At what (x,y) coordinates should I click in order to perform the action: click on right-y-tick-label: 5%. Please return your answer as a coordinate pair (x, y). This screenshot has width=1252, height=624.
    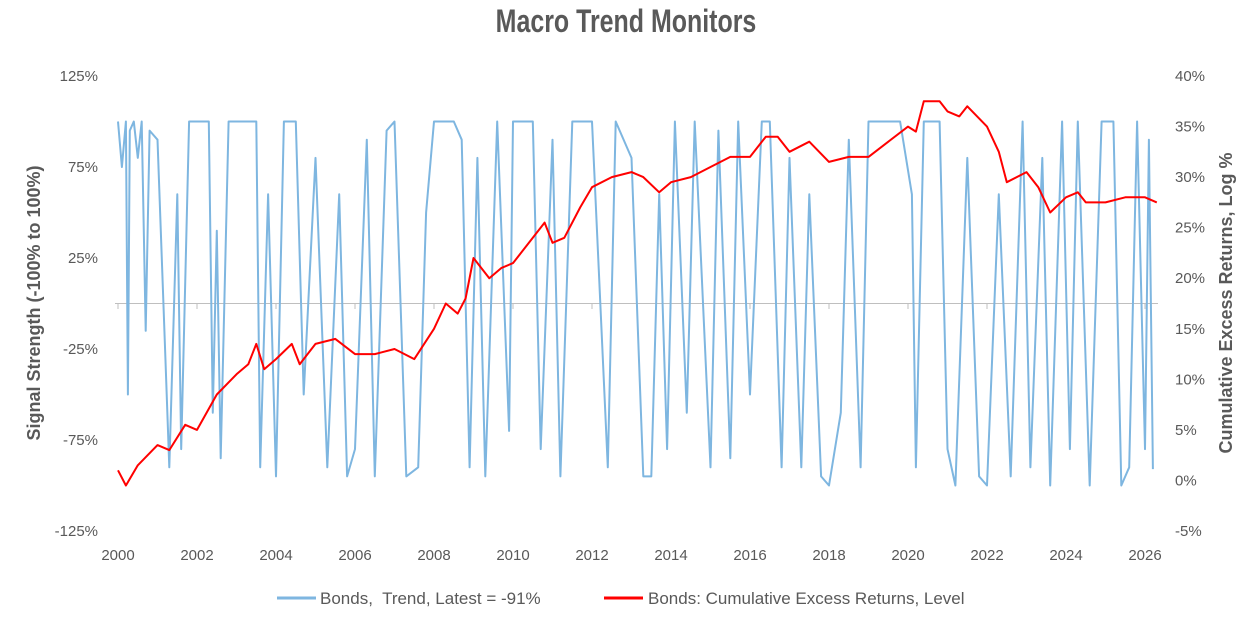
    Looking at the image, I should click on (1186, 430).